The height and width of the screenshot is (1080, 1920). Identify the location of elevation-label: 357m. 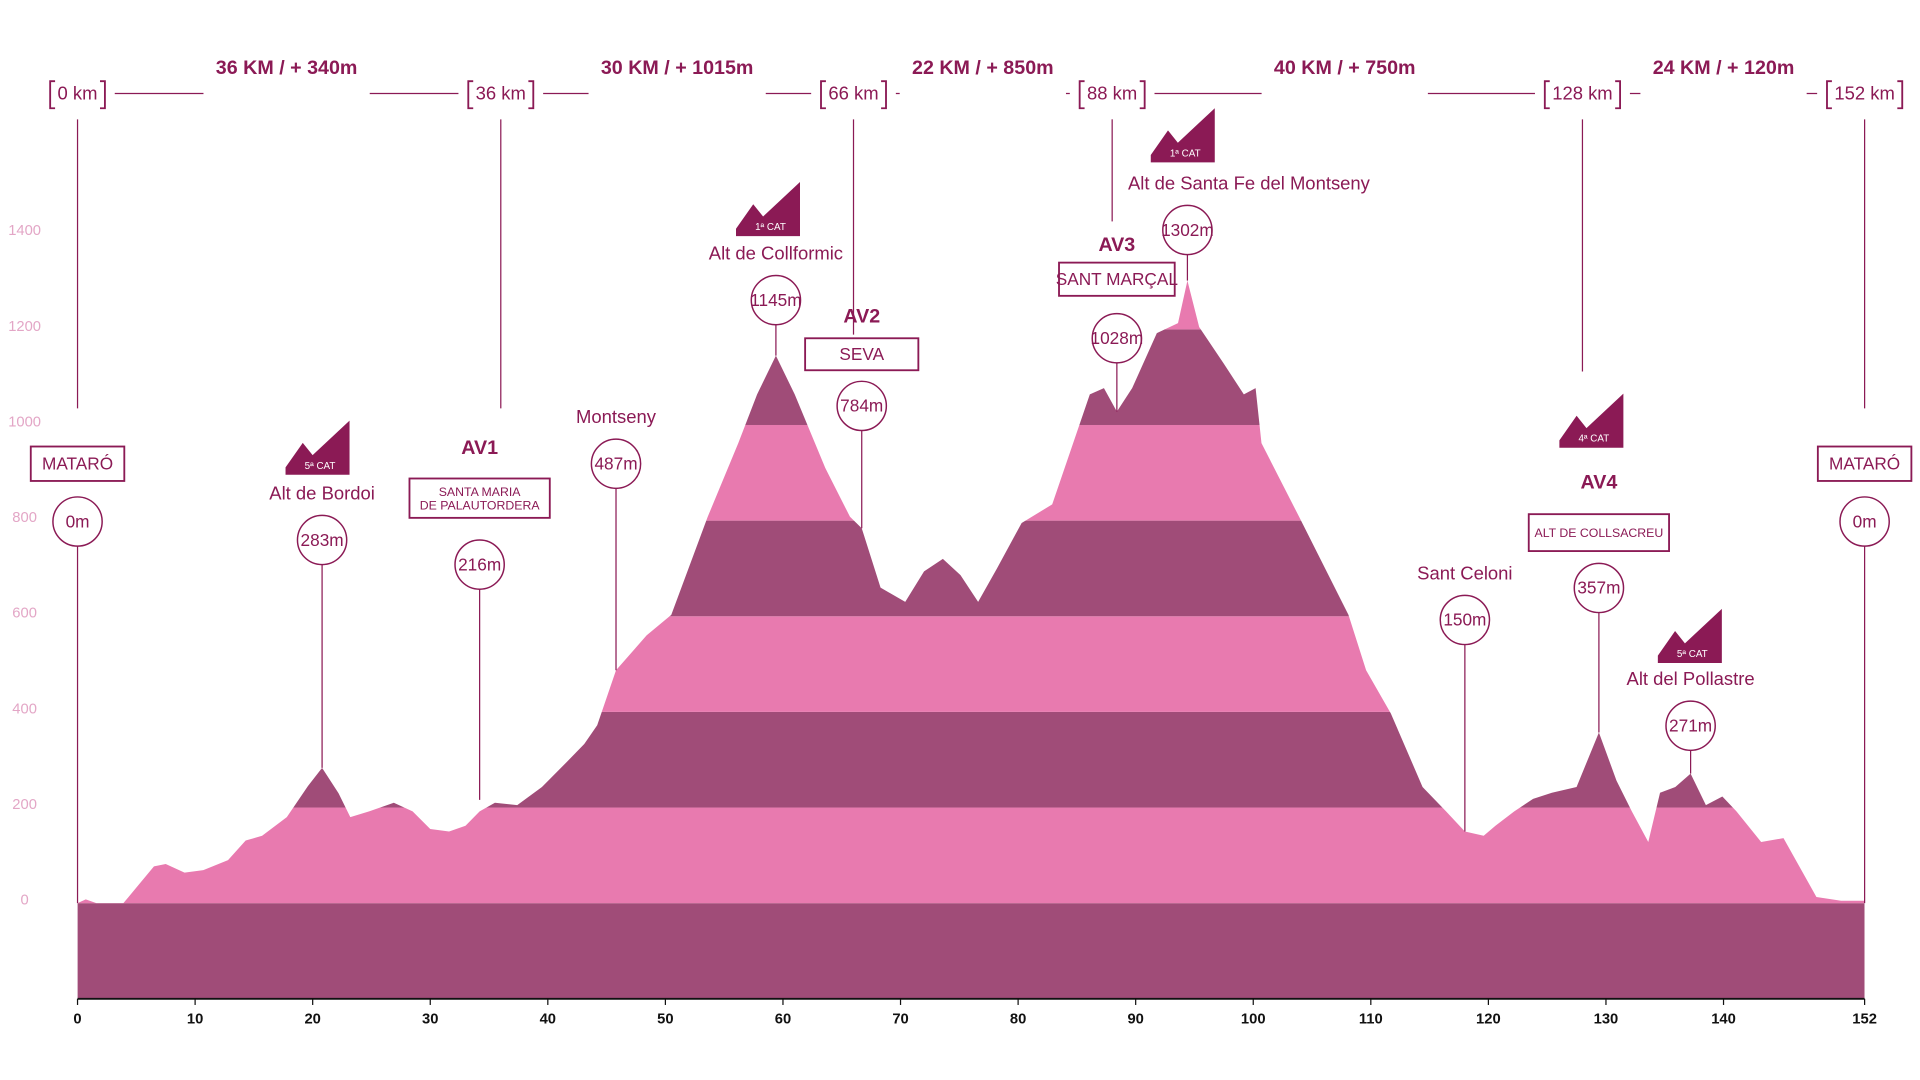
(1598, 588).